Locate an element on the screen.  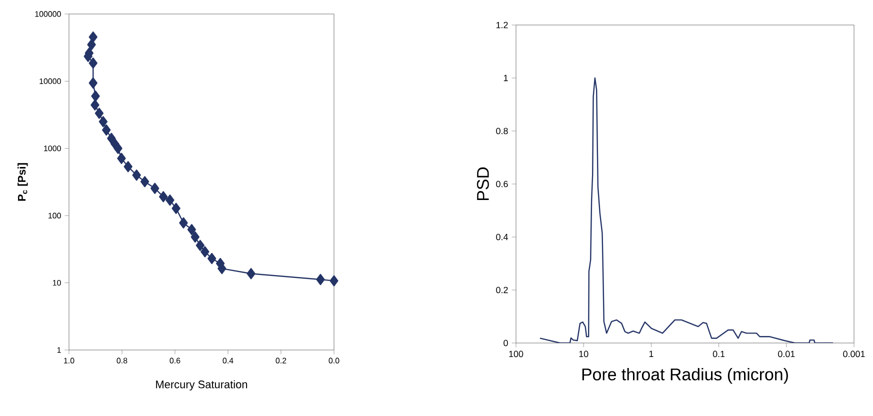
y-tick-label: 1.2 is located at coordinates (502, 25).